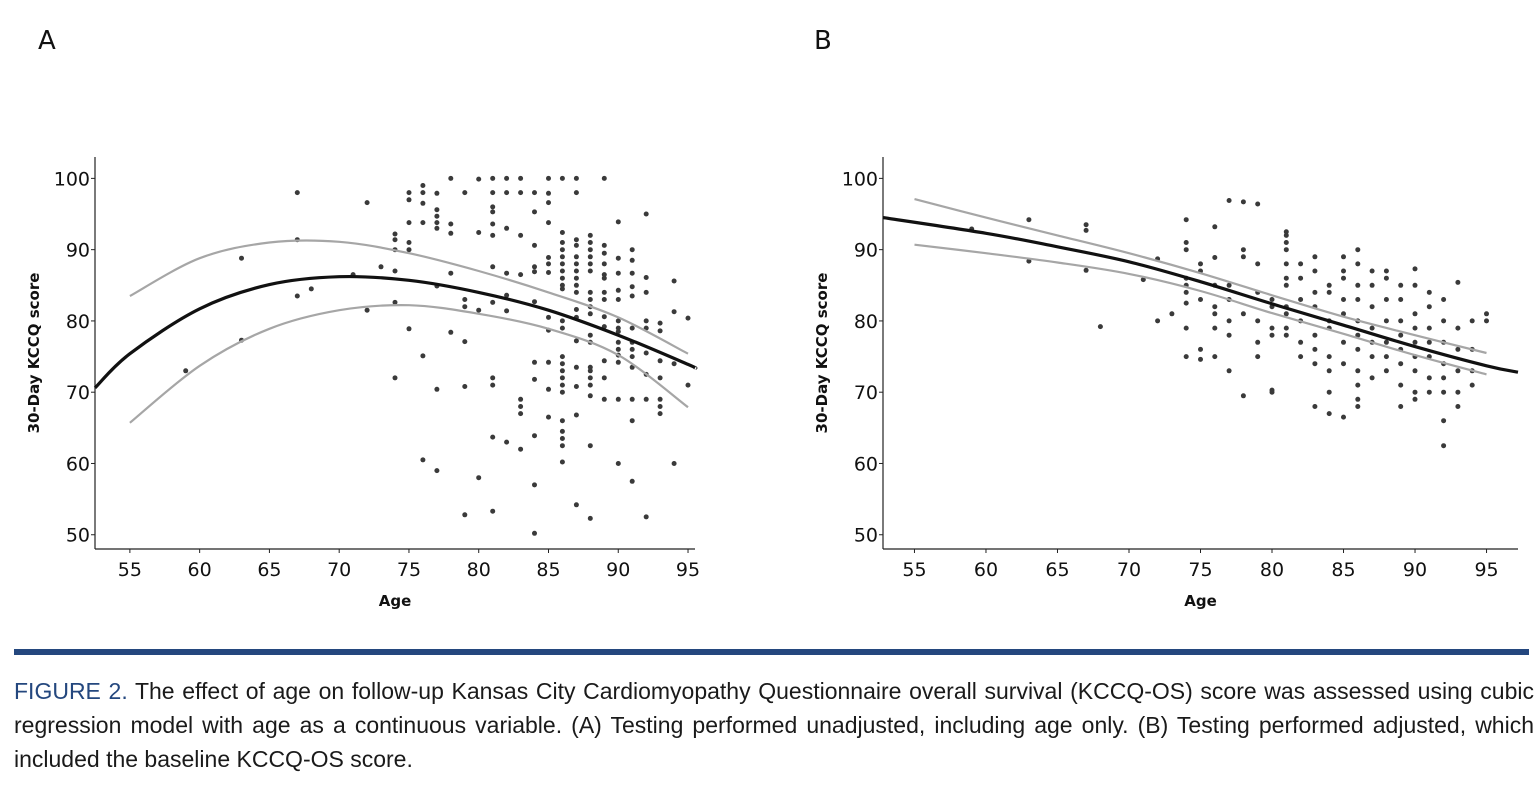 This screenshot has width=1540, height=786. What do you see at coordinates (548, 570) in the screenshot?
I see `x-tick-label: 85` at bounding box center [548, 570].